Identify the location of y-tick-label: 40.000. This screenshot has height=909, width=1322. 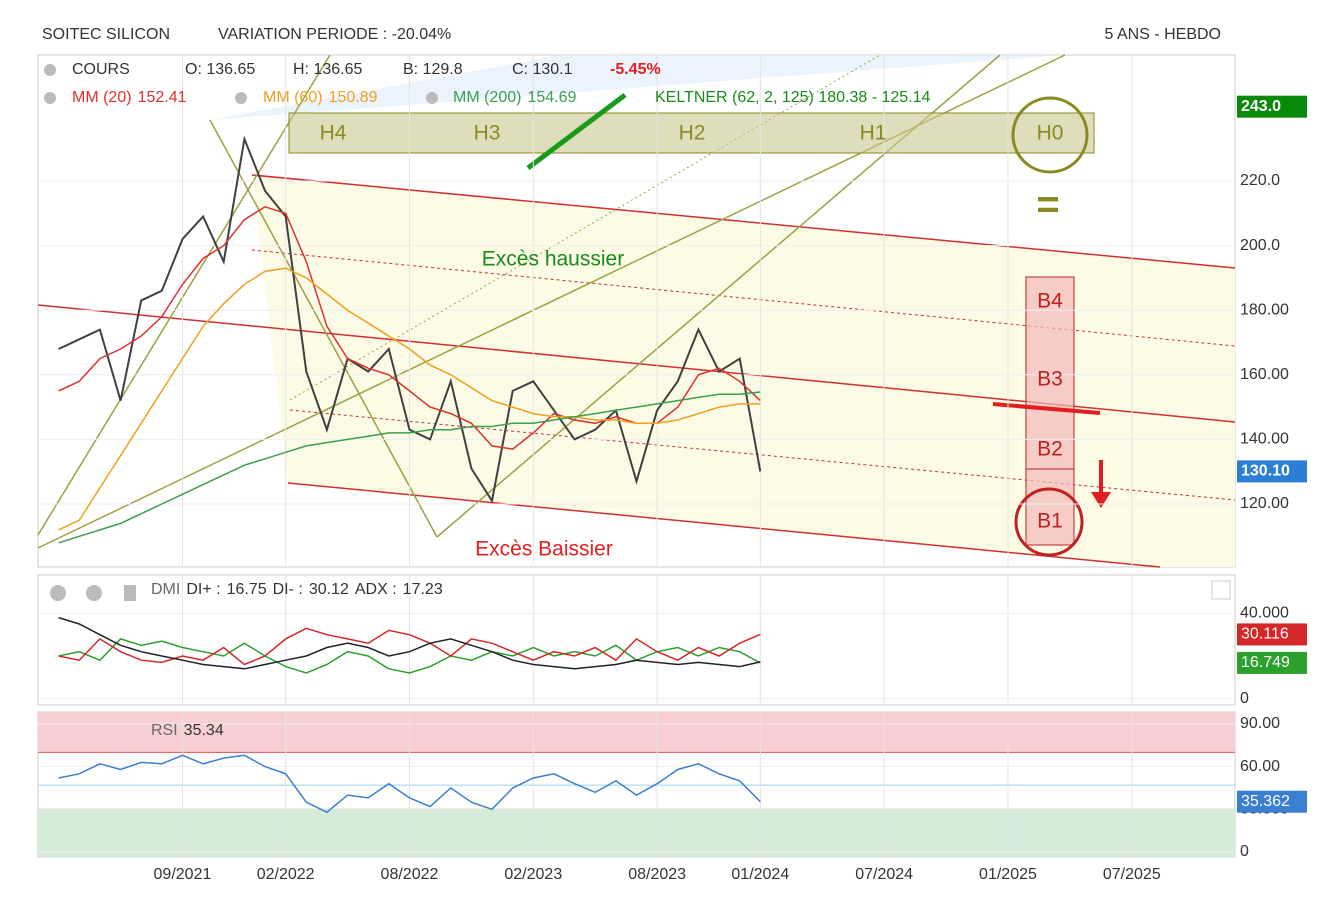
(1264, 613).